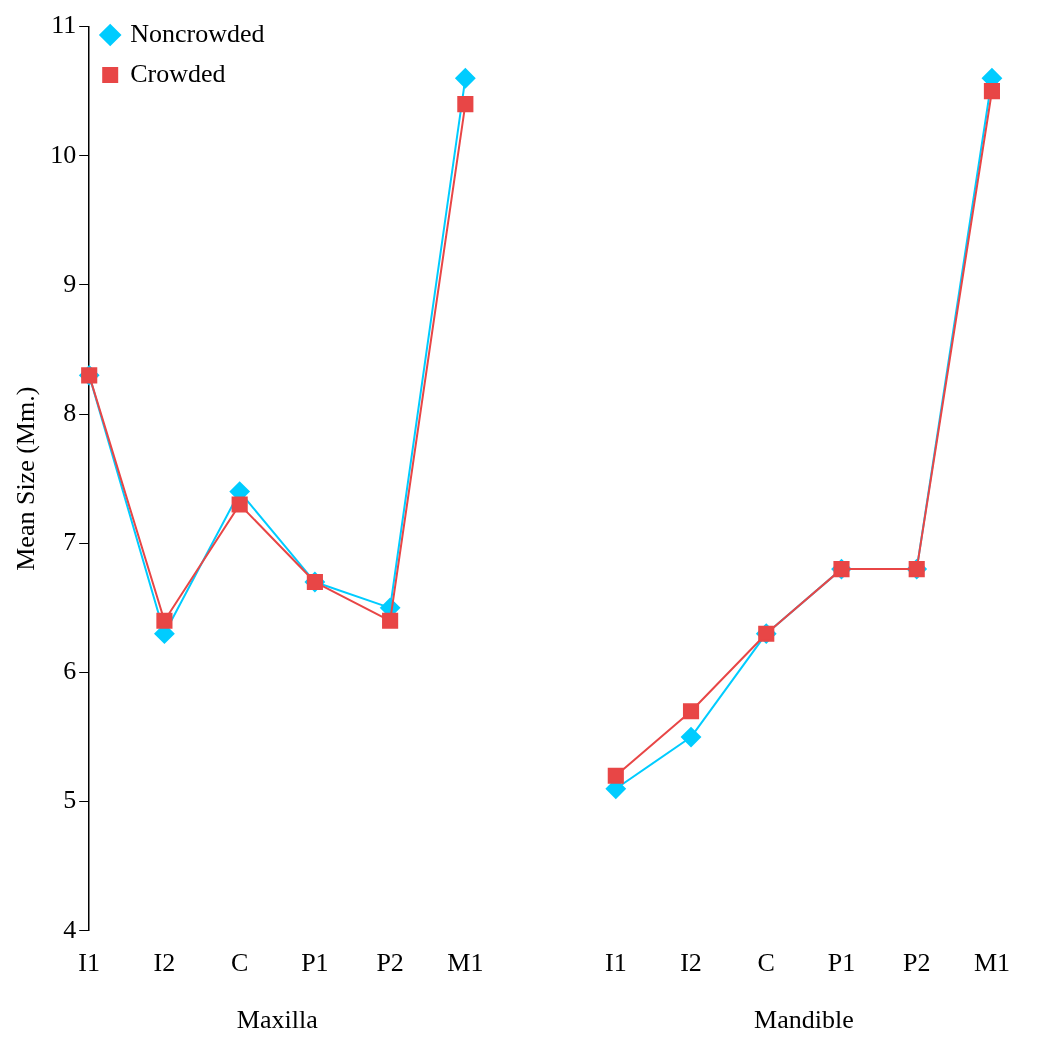  I want to click on y-tick-label: 6, so click(70, 671).